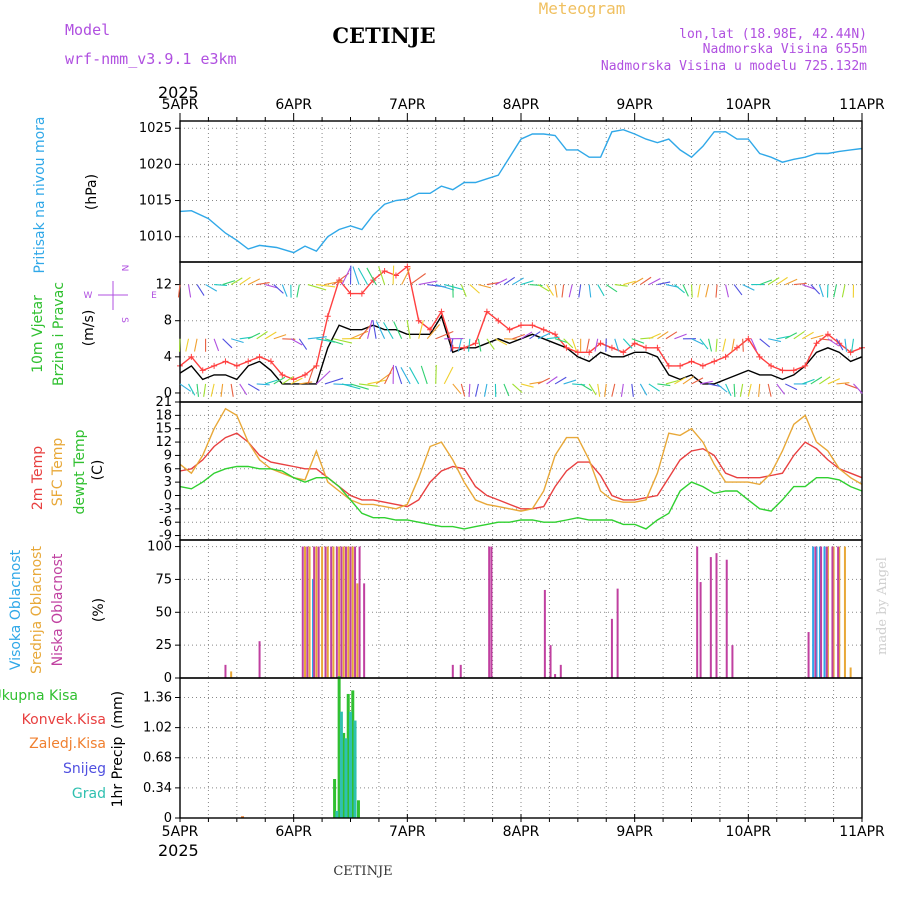 This screenshot has width=900, height=900. I want to click on time-label: 8APR, so click(521, 105).